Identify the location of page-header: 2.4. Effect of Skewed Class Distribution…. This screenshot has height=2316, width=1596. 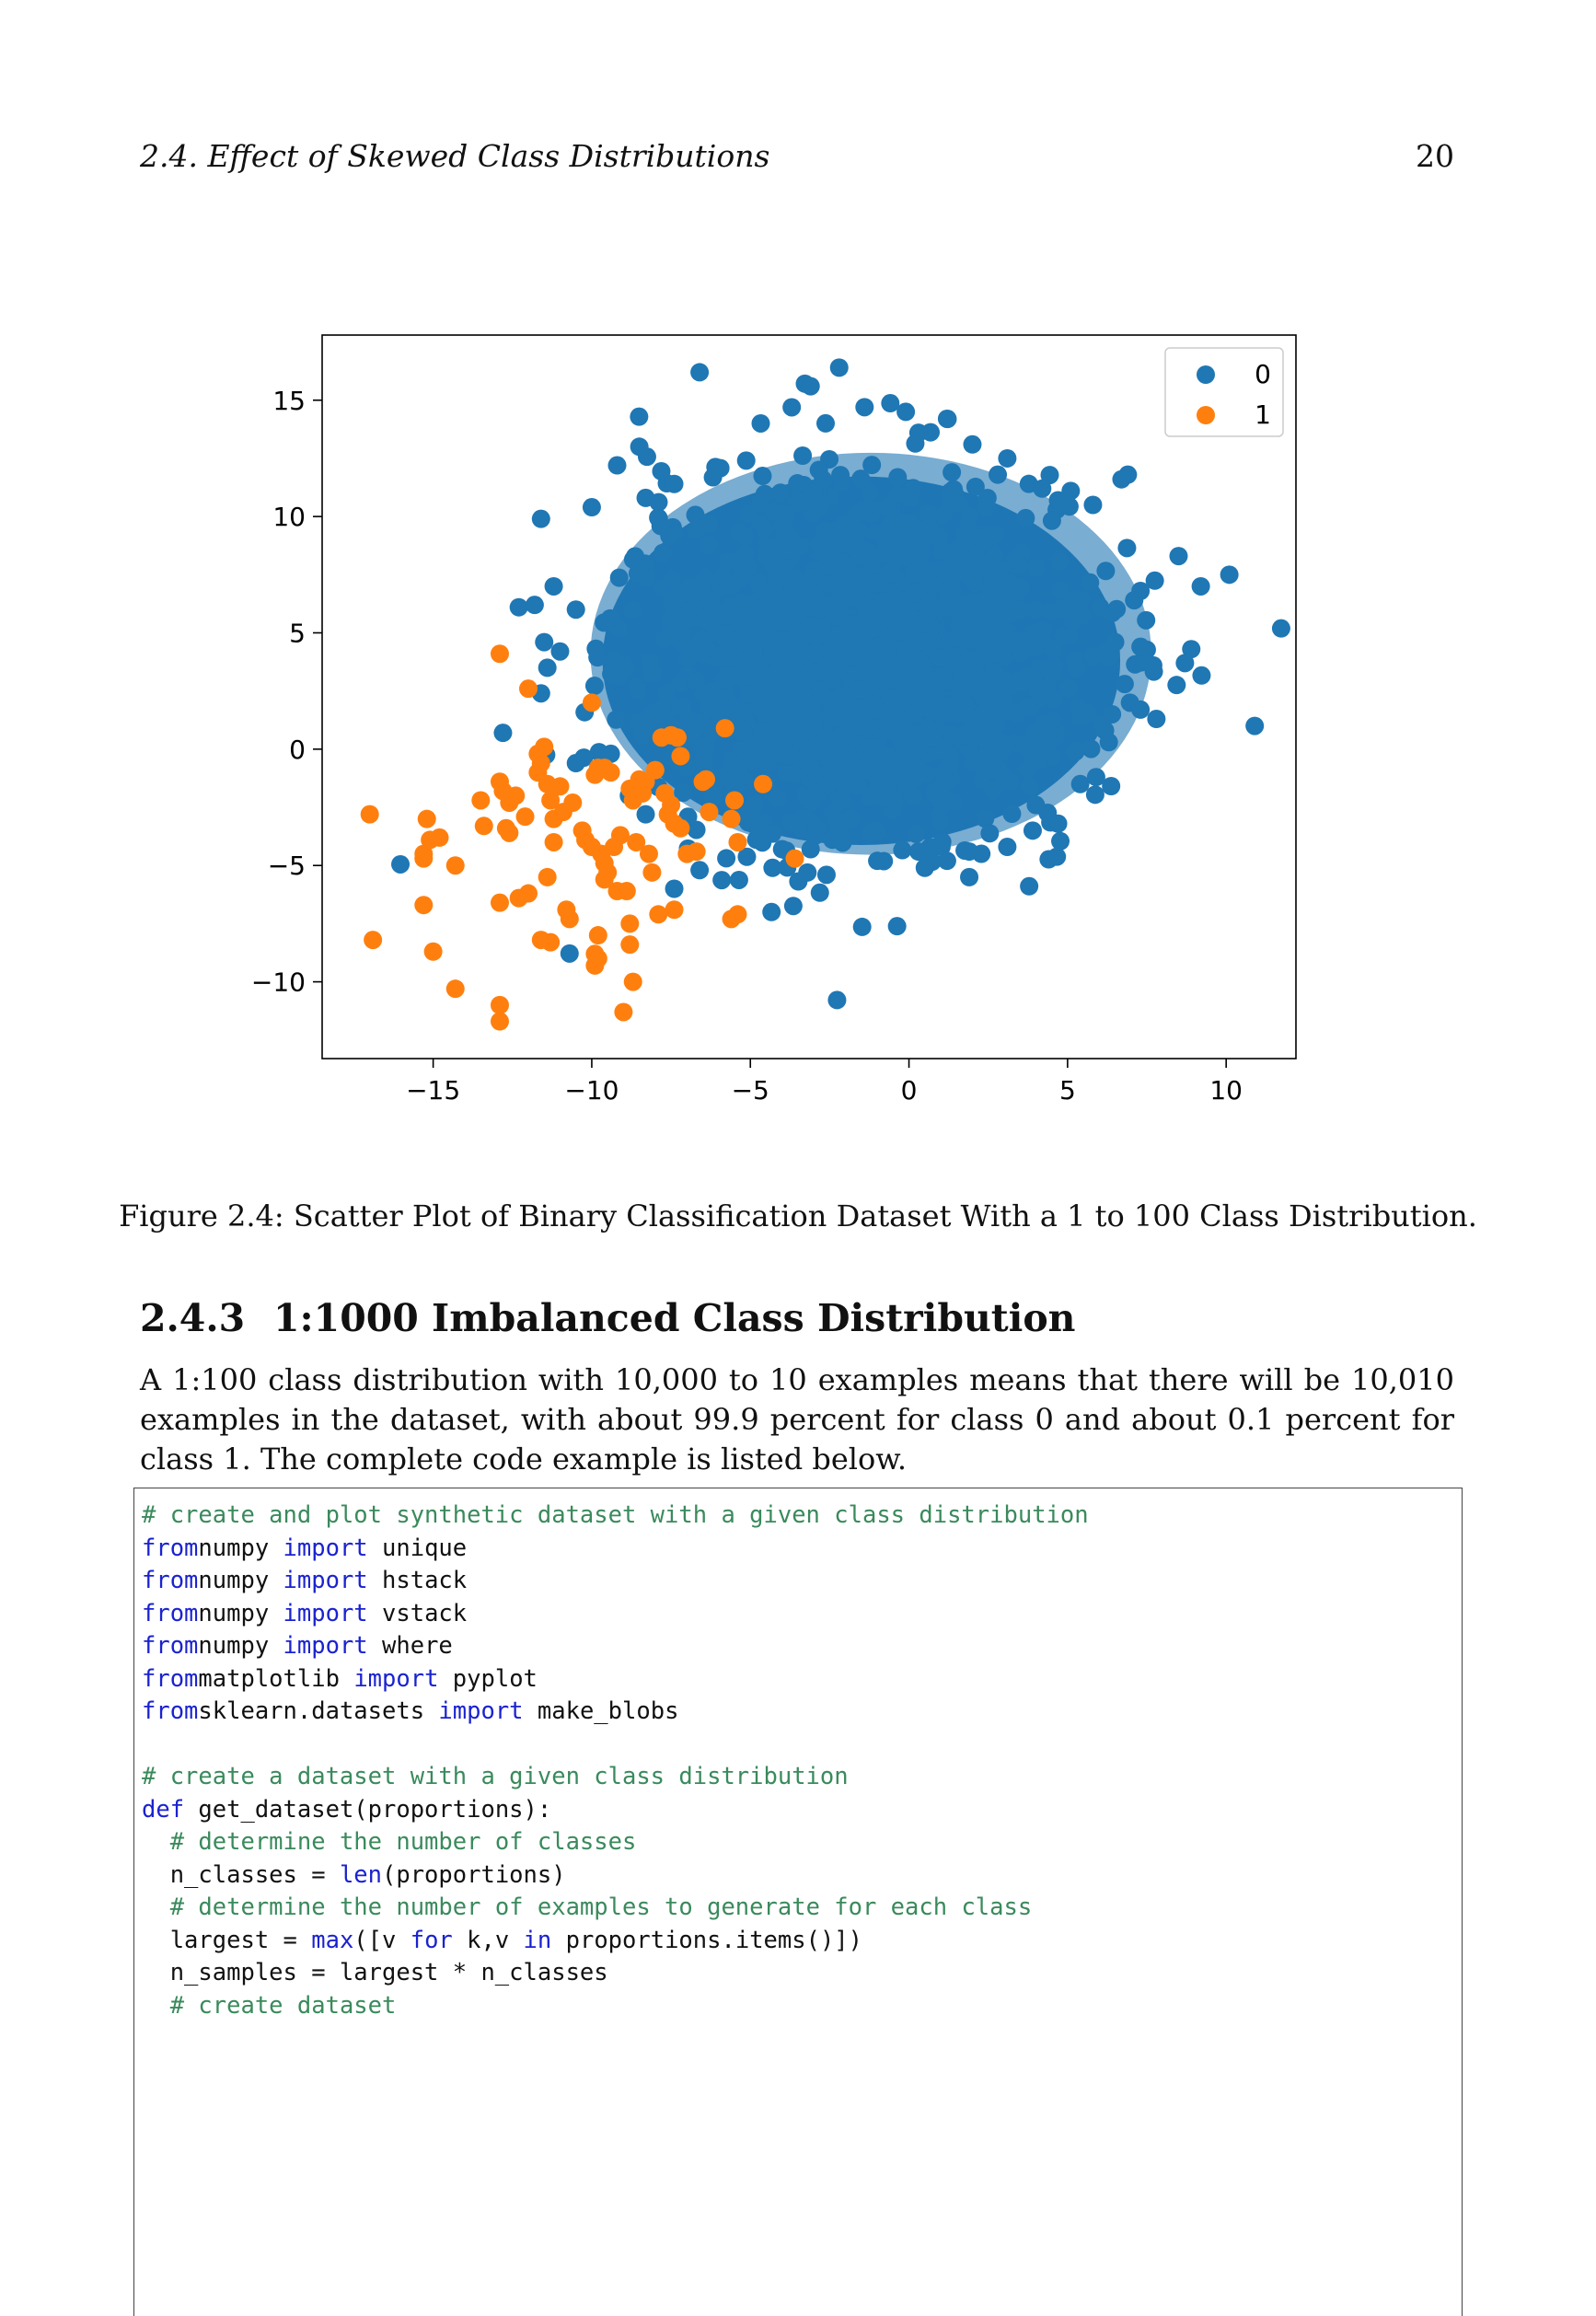
(797, 158).